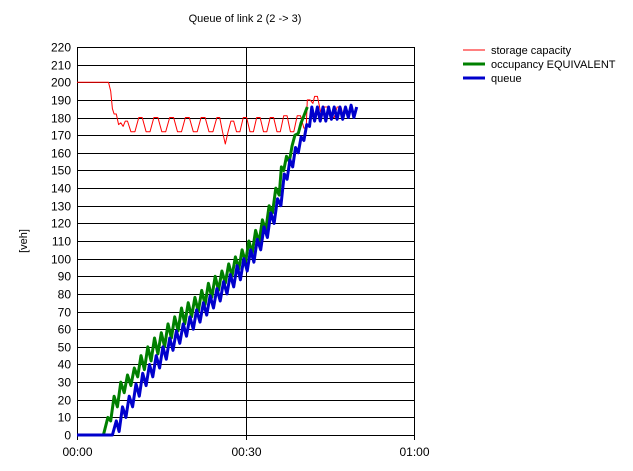 This screenshot has height=471, width=633. What do you see at coordinates (65, 277) in the screenshot?
I see `y-tick-label: 90` at bounding box center [65, 277].